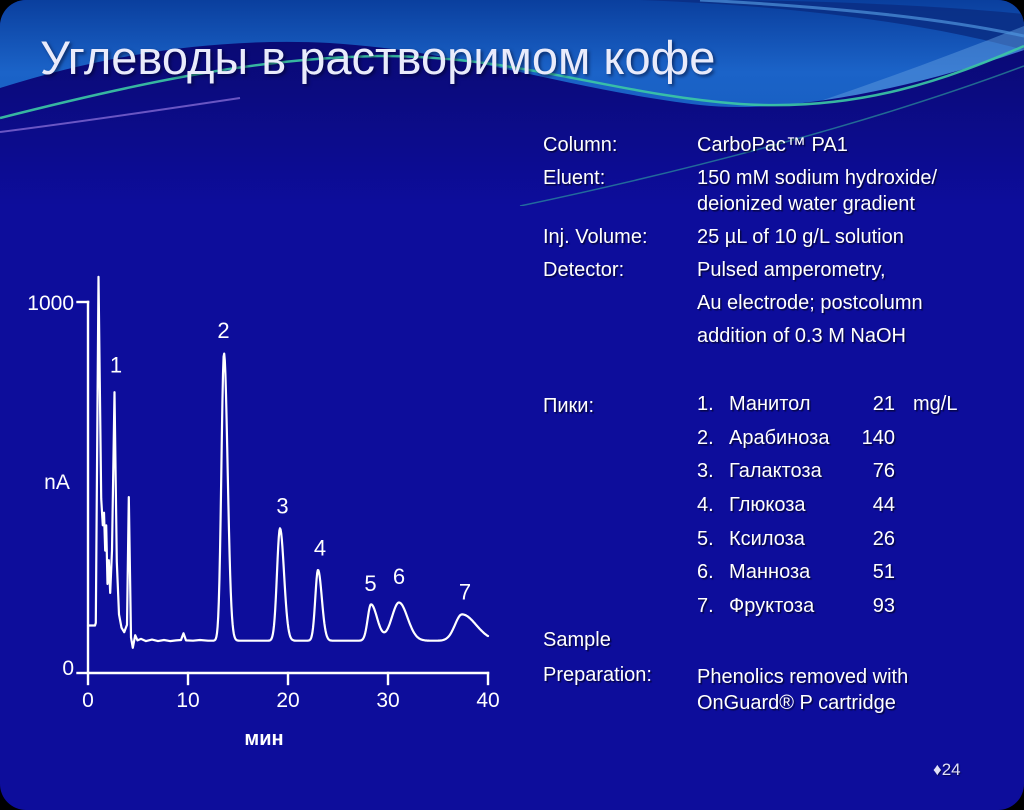  What do you see at coordinates (951, 769) in the screenshot?
I see `slide-number-value: 24` at bounding box center [951, 769].